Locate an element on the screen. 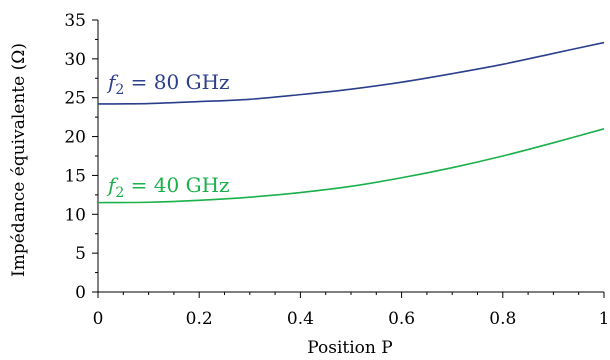 The width and height of the screenshot is (610, 360). series-label-text: = 80 GHz is located at coordinates (176, 82).